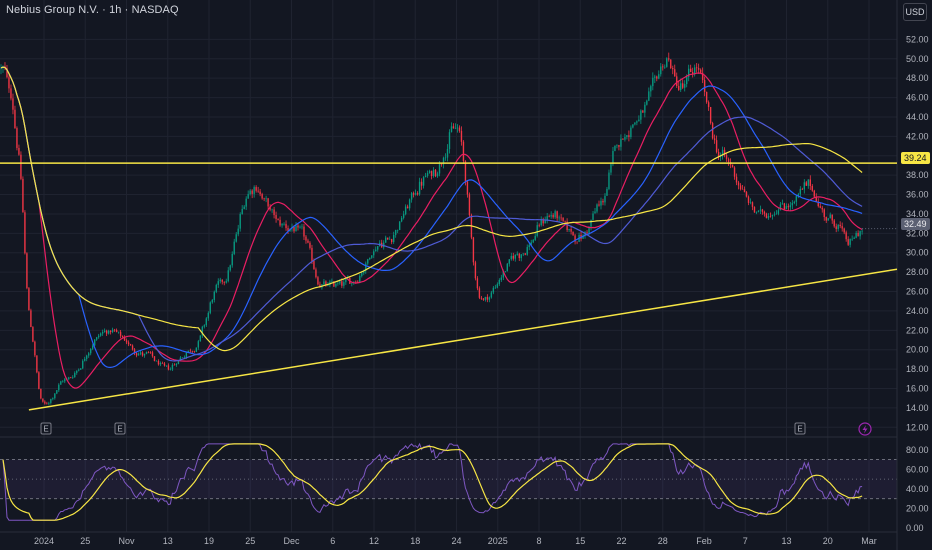 The height and width of the screenshot is (550, 932). Describe the element at coordinates (621, 541) in the screenshot. I see `time-tick-label: 22` at that location.